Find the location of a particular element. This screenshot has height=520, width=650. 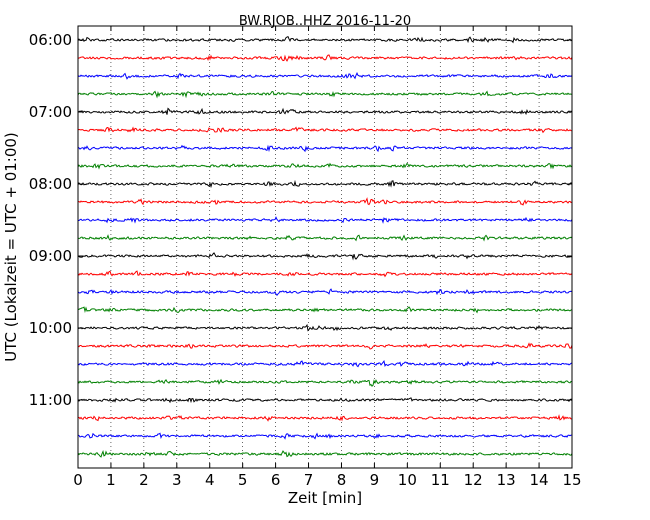

x-tick-label: 7 is located at coordinates (309, 480).